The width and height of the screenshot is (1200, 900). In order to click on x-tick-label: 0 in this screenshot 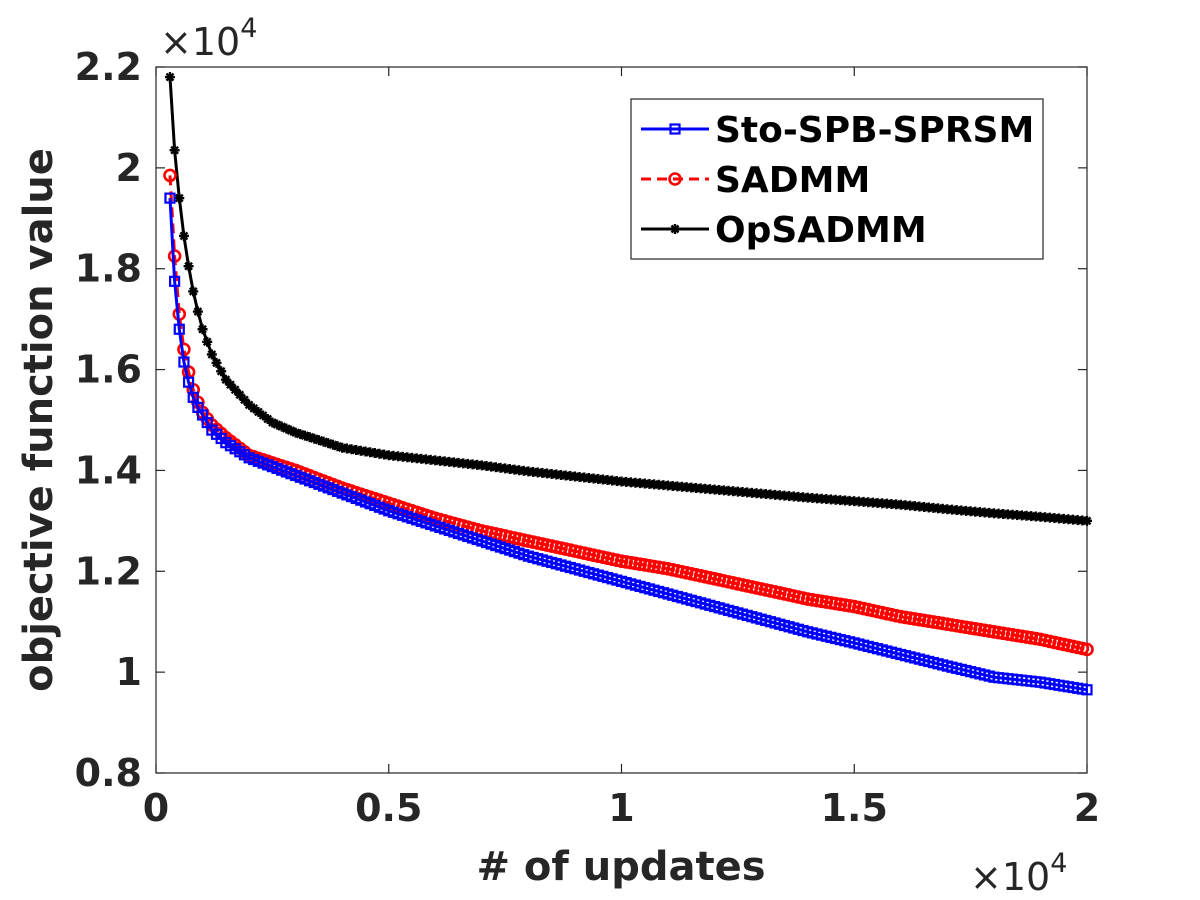, I will do `click(156, 808)`.